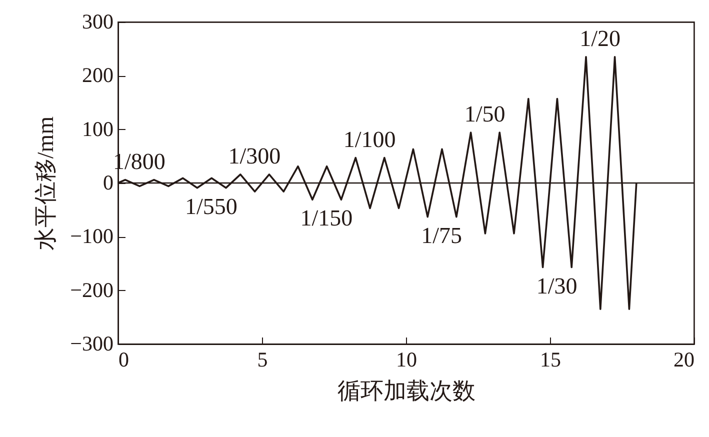 The height and width of the screenshot is (437, 709). I want to click on y-tick-label: 100, so click(98, 128).